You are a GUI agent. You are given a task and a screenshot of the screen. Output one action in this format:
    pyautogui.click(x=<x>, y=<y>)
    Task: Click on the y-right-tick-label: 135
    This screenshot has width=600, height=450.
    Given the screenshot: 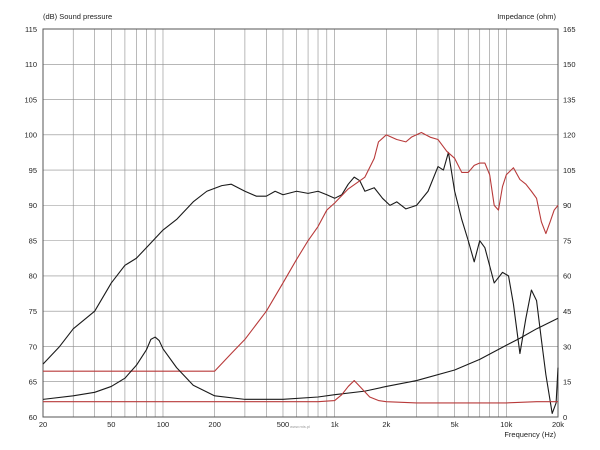 What is the action you would take?
    pyautogui.click(x=569, y=99)
    